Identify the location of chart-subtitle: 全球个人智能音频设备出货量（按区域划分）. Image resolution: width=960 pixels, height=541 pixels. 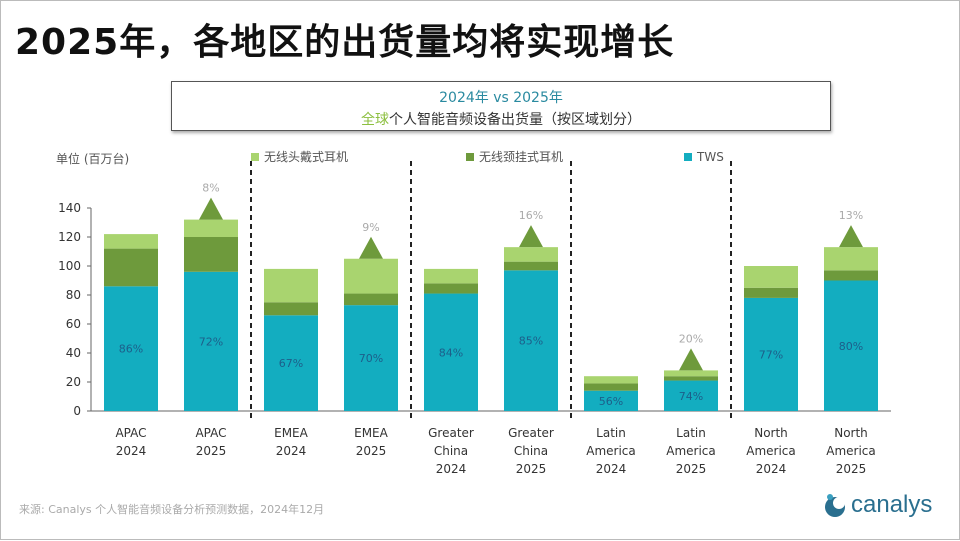
(501, 119).